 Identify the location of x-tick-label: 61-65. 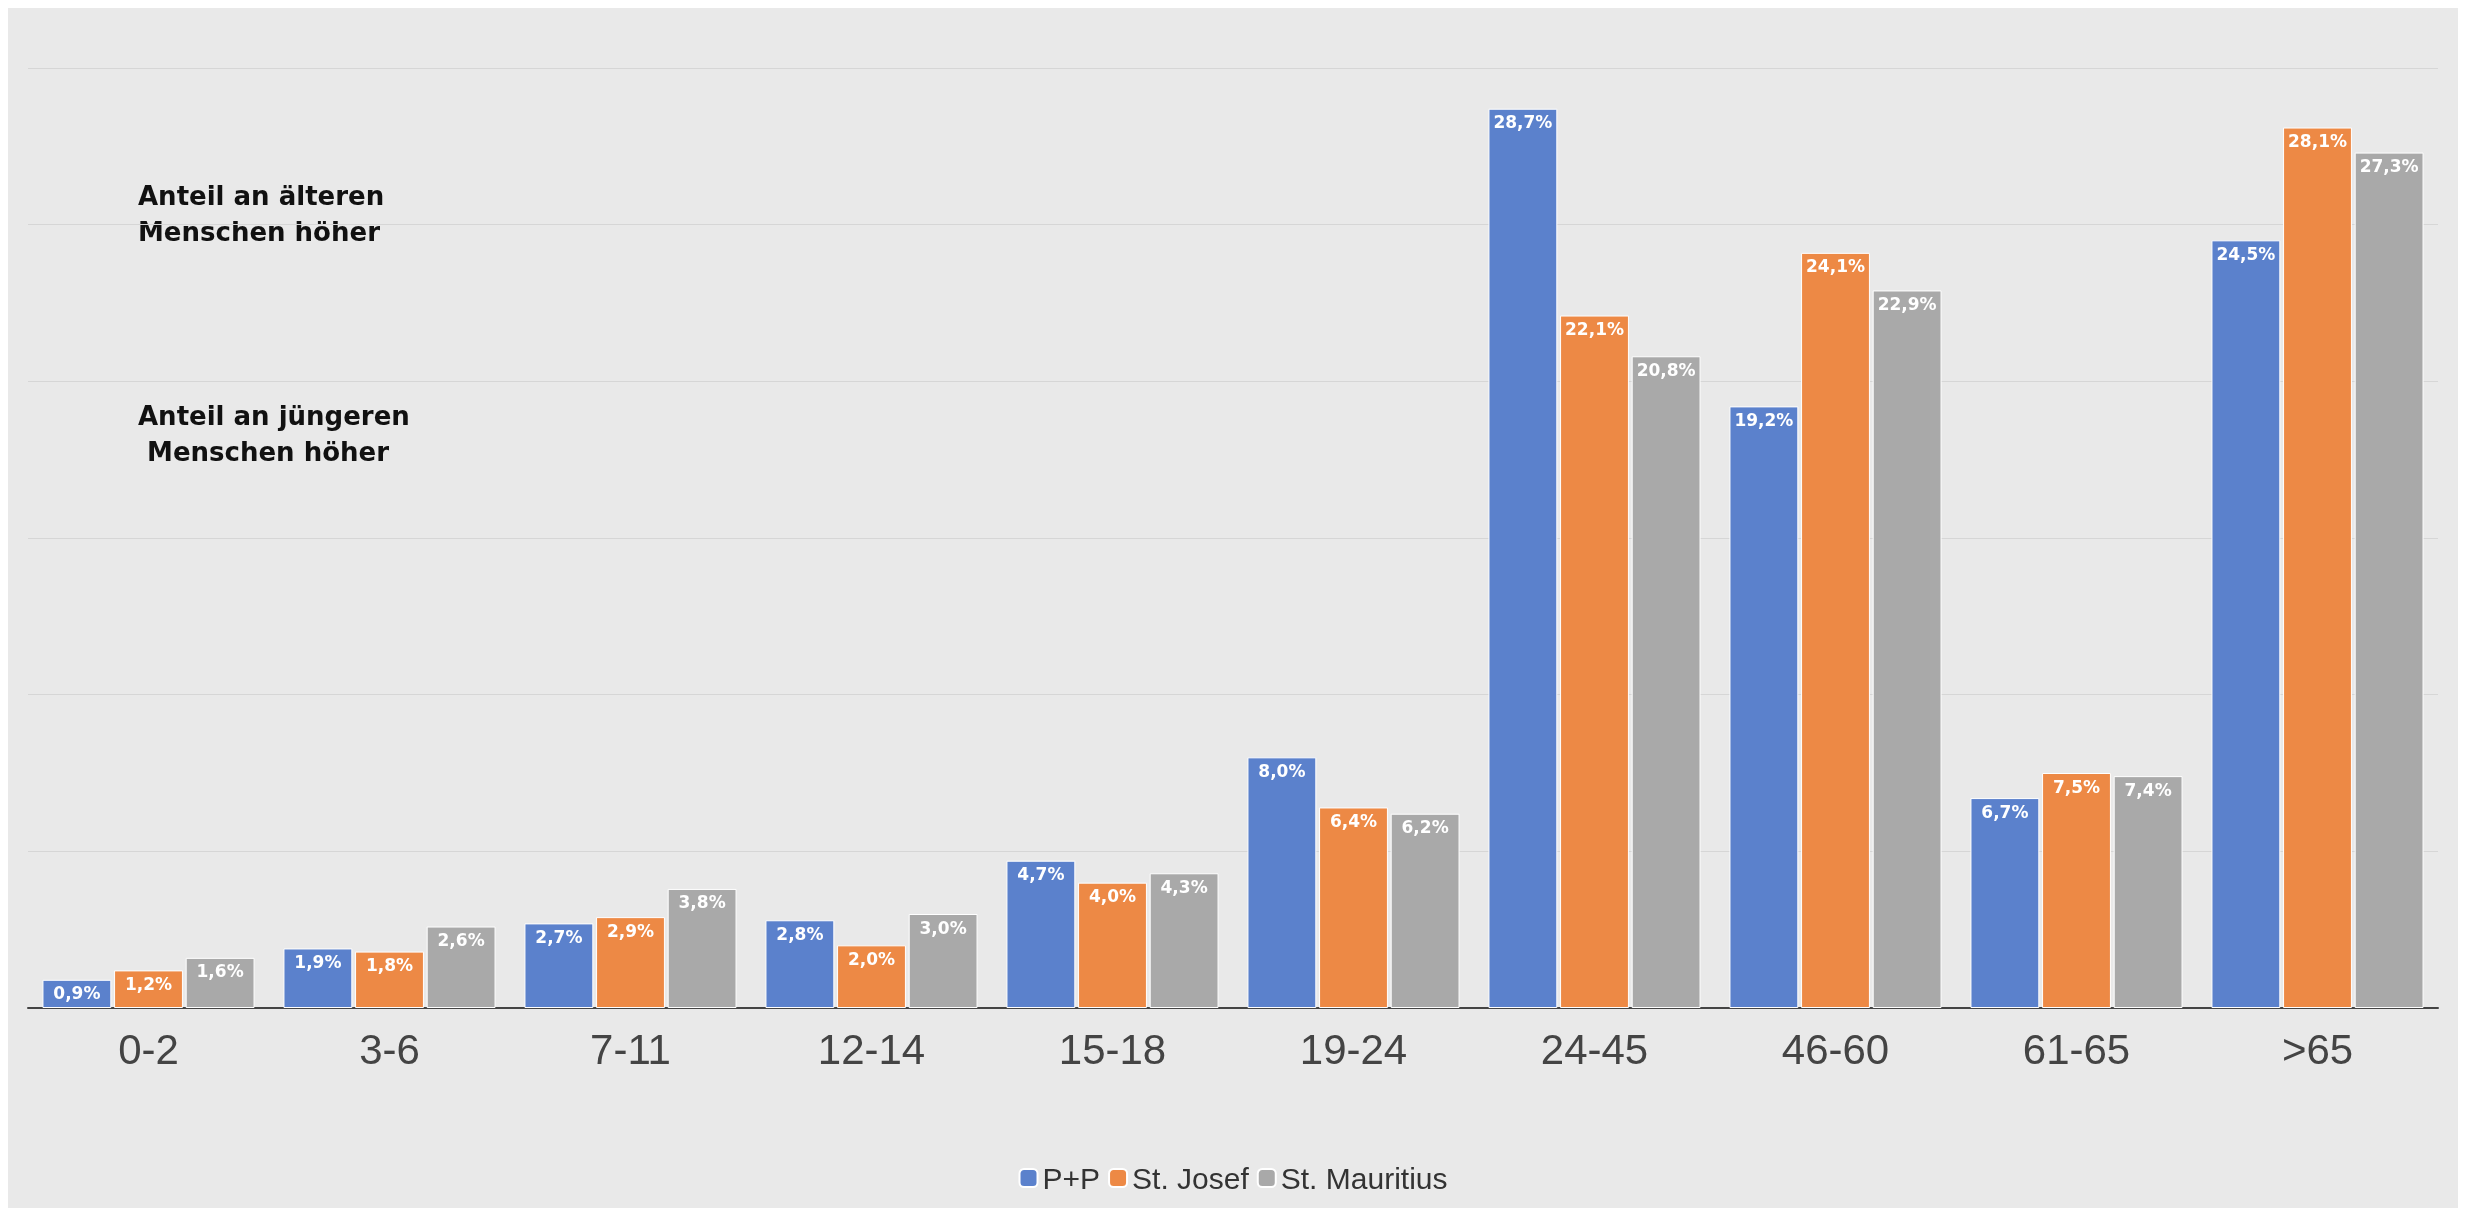
(2076, 1049).